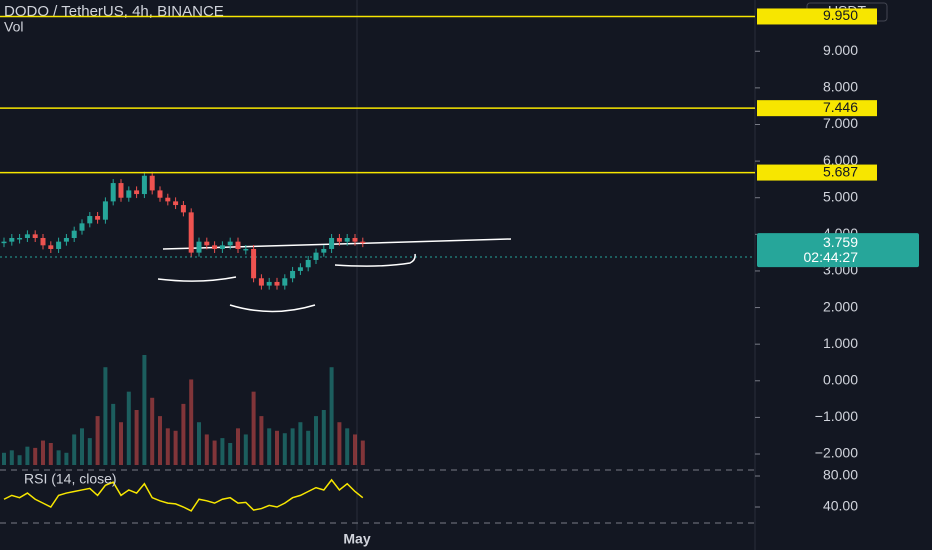 This screenshot has height=550, width=932. What do you see at coordinates (836, 416) in the screenshot?
I see `y-tick-label: −1.000` at bounding box center [836, 416].